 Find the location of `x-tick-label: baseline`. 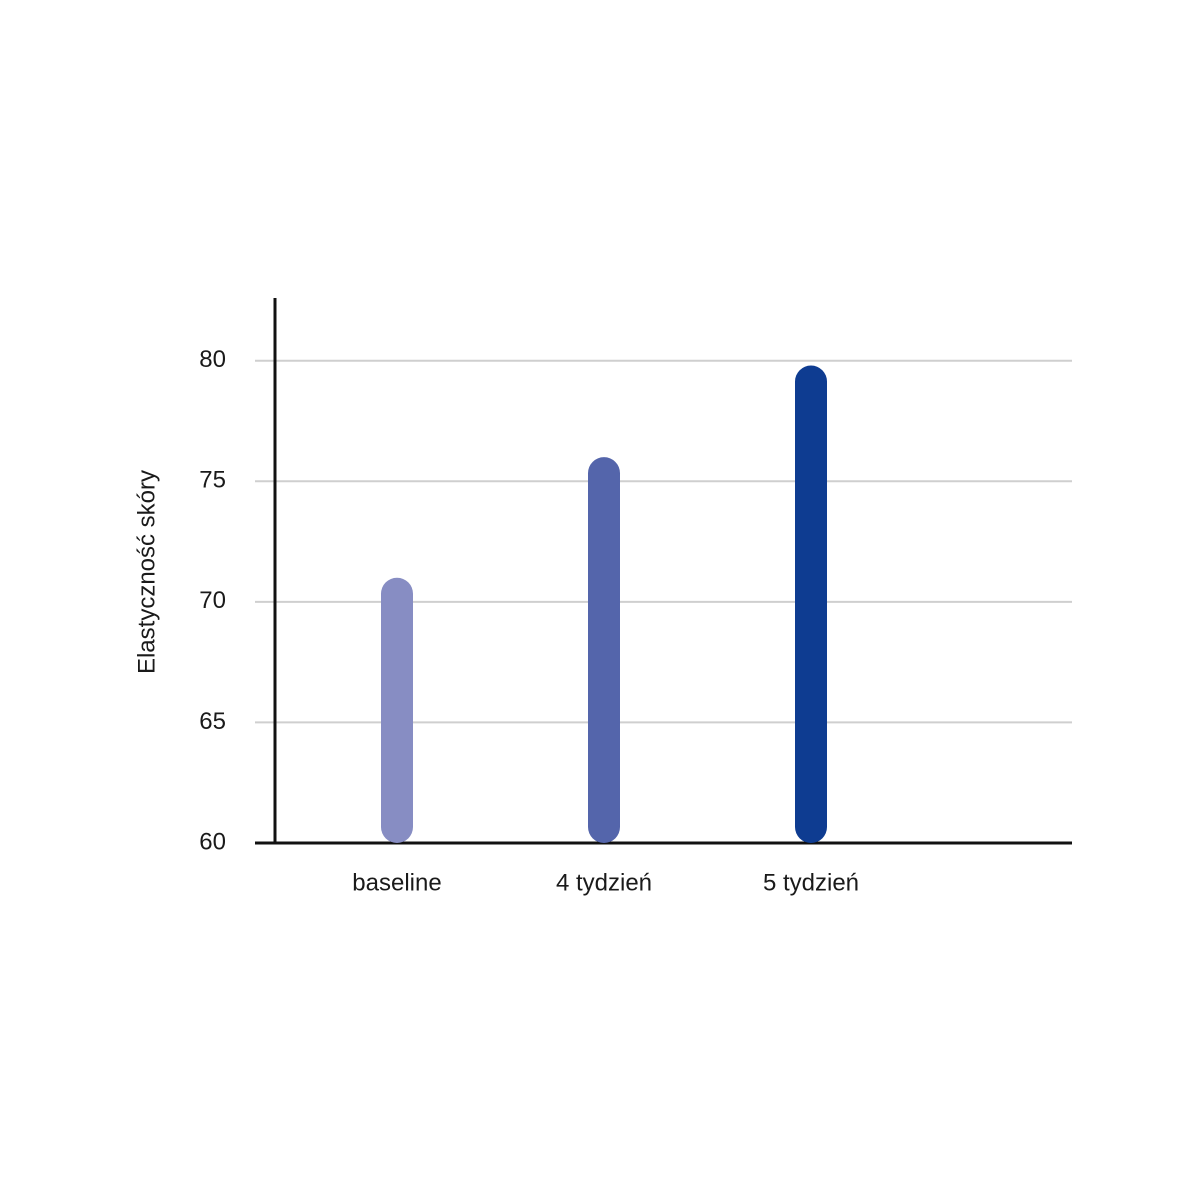

x-tick-label: baseline is located at coordinates (396, 882).